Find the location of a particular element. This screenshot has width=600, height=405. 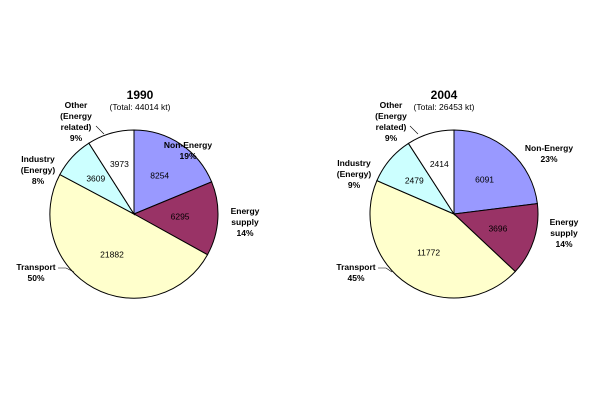

category-label-non-energy: Non-Energy 19% is located at coordinates (188, 150).